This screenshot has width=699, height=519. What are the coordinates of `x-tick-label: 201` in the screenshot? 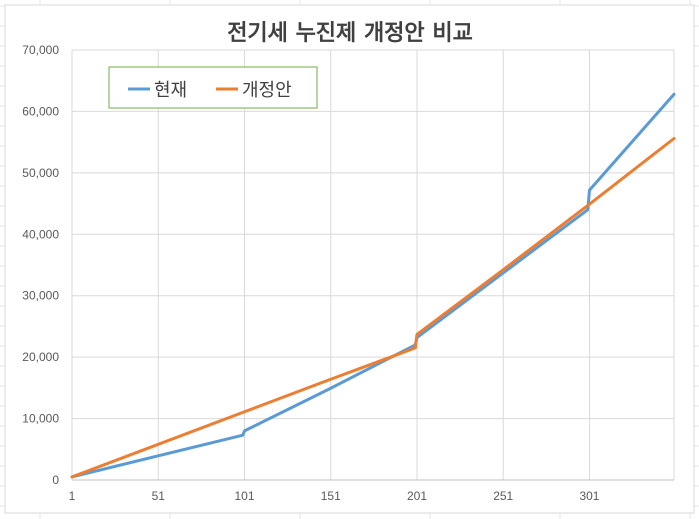 It's located at (417, 496).